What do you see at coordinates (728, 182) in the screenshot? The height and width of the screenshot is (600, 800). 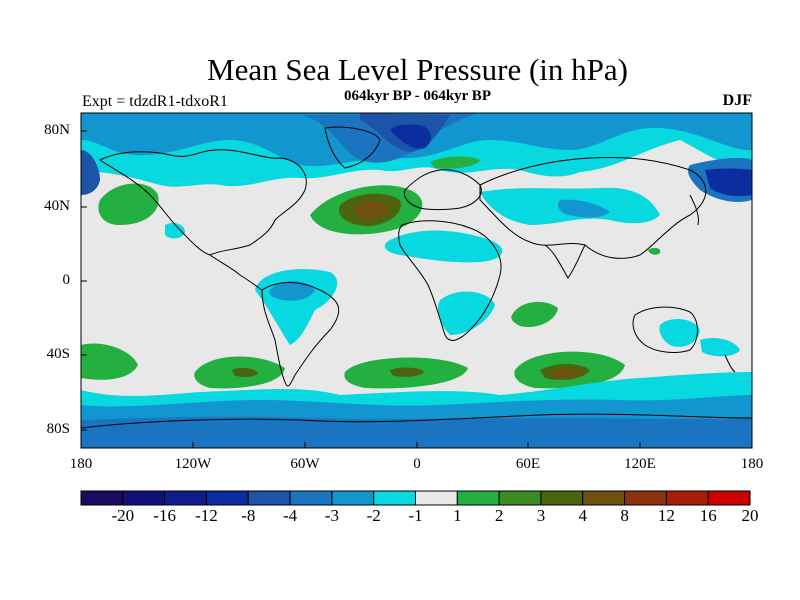 I see `ne-pacific-darkblue` at bounding box center [728, 182].